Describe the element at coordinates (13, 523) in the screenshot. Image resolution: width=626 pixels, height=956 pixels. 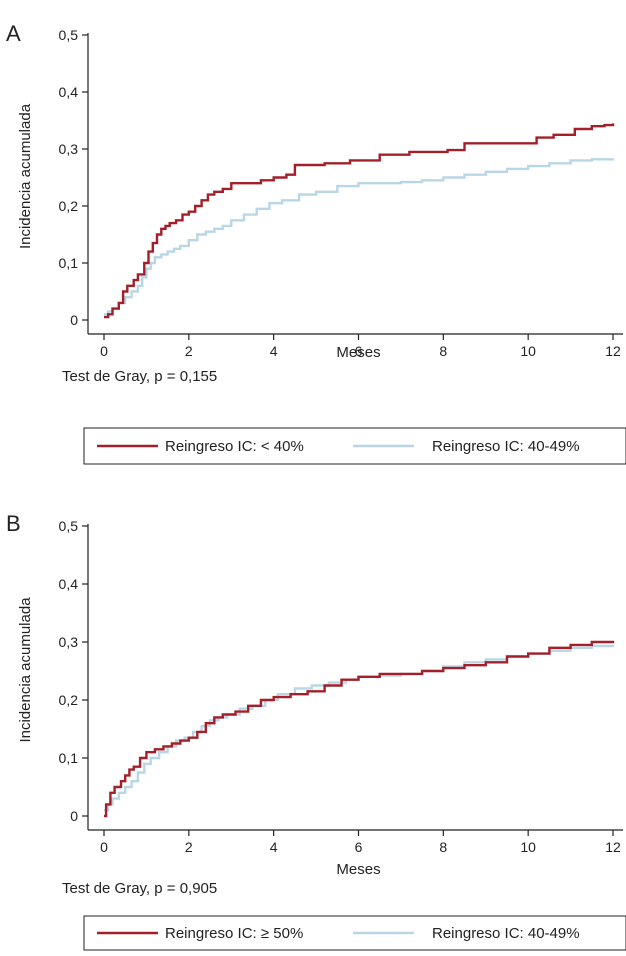
I see `panel-letter: B` at that location.